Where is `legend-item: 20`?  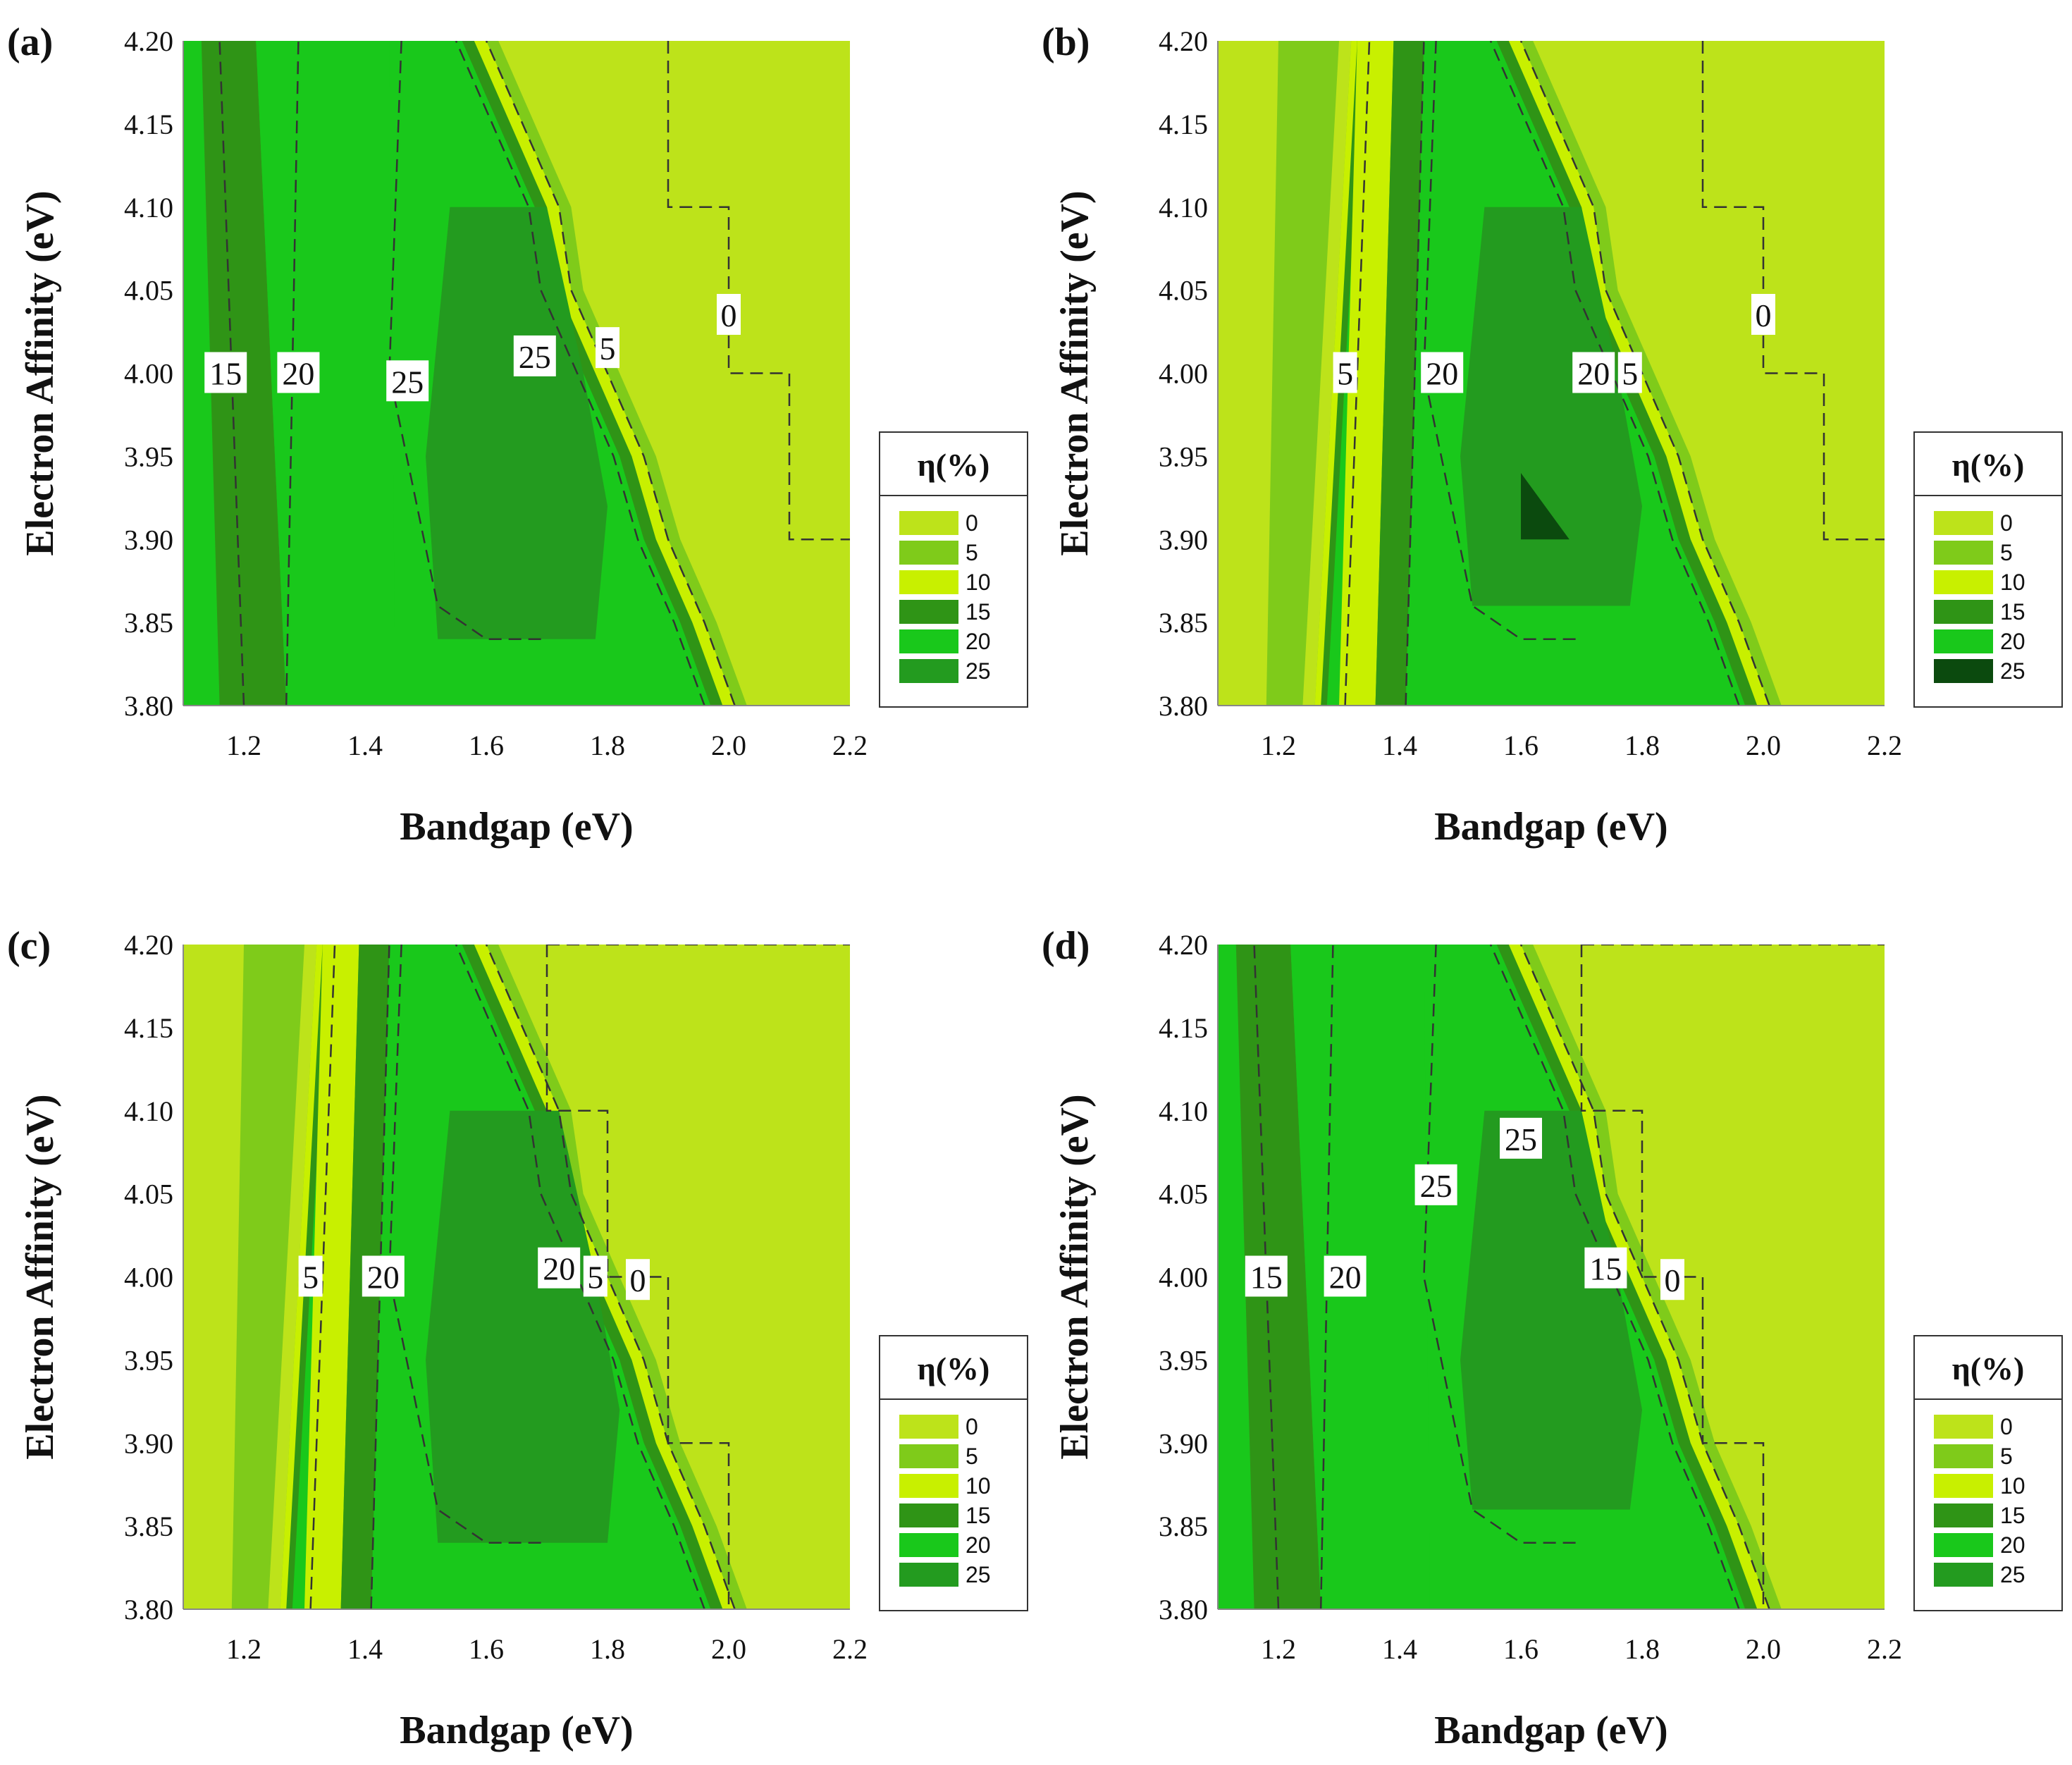 legend-item: 20 is located at coordinates (978, 1545).